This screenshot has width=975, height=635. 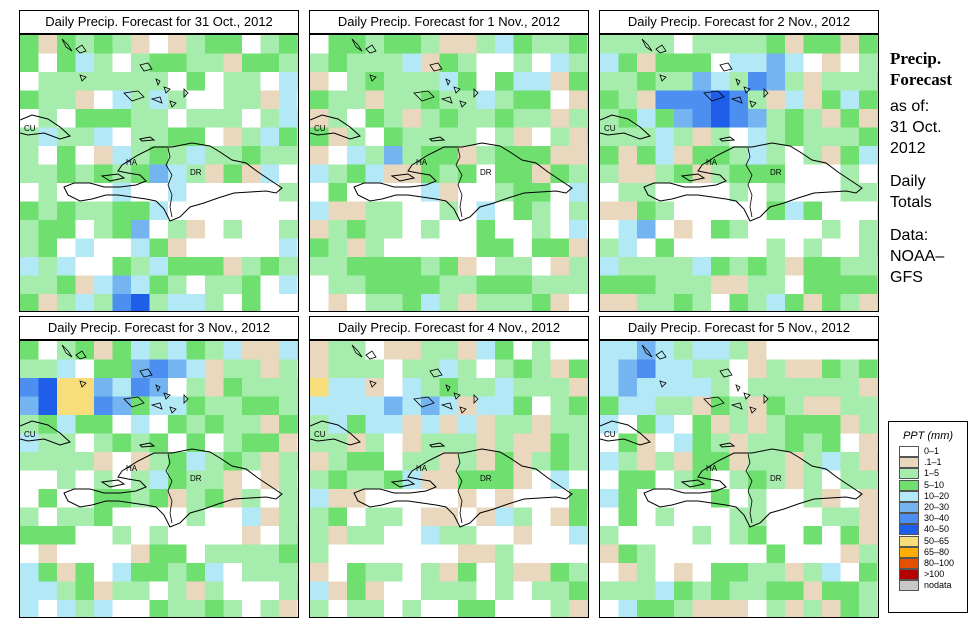 What do you see at coordinates (739, 328) in the screenshot?
I see `panel-title: Daily Precip. Forecast for 5 Nov., 2012` at bounding box center [739, 328].